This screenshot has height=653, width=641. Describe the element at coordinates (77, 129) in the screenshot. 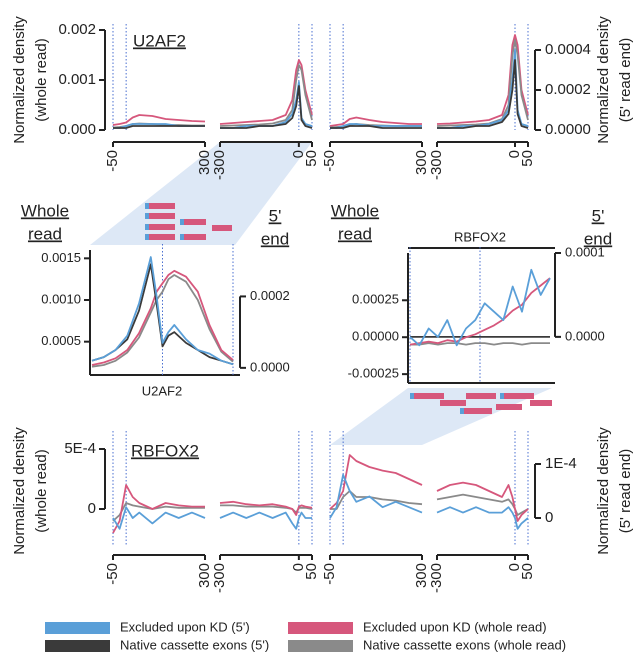

I see `y-tick-label: 0.000` at that location.